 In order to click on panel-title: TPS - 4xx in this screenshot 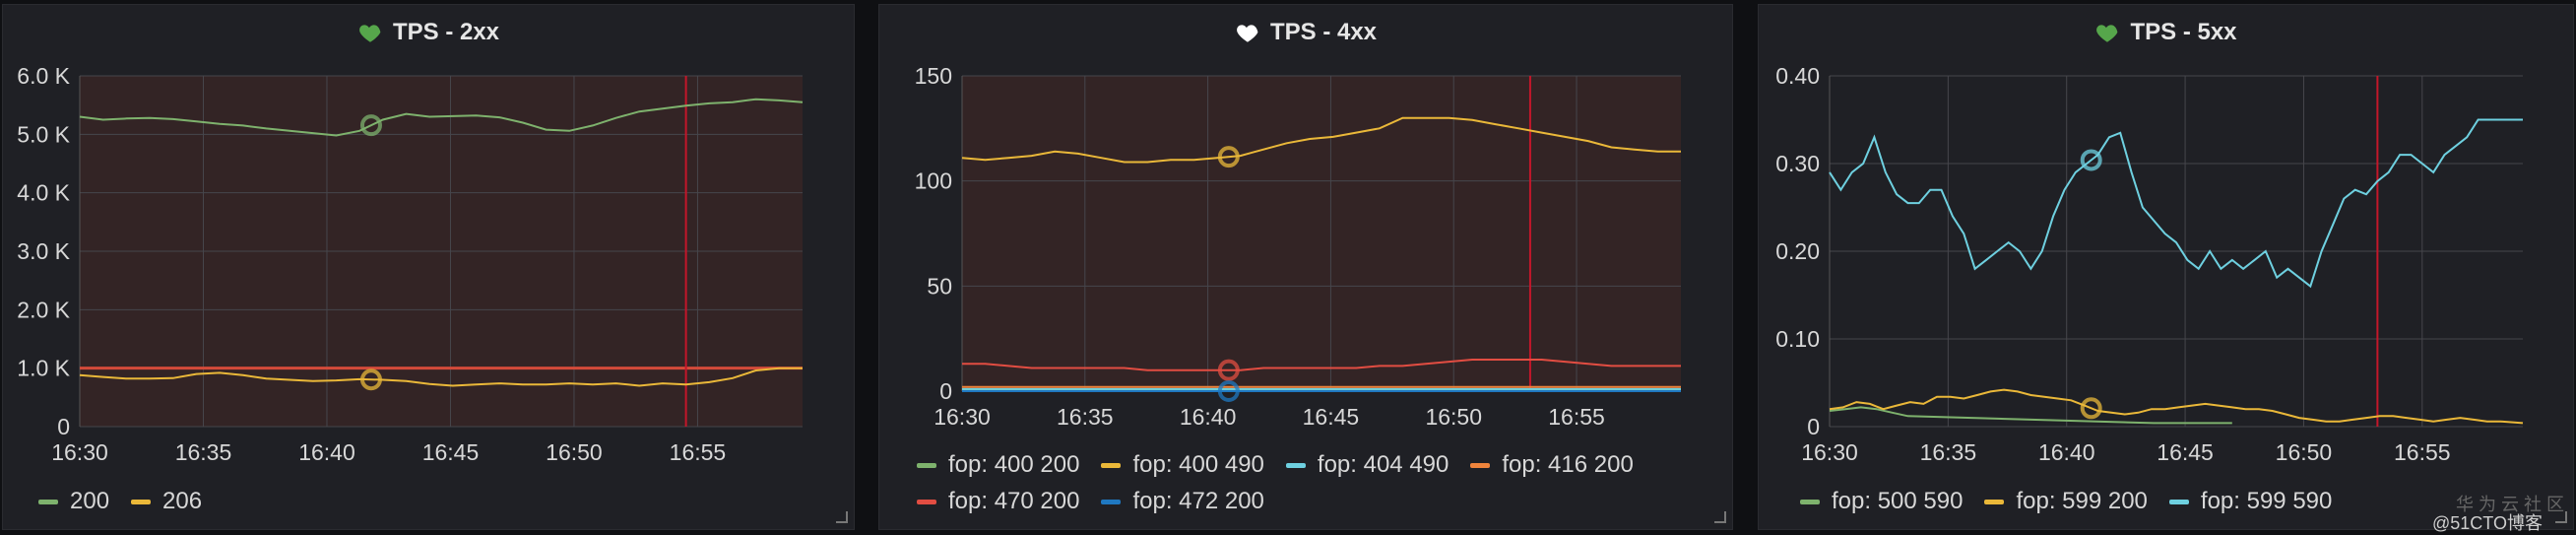, I will do `click(1305, 32)`.